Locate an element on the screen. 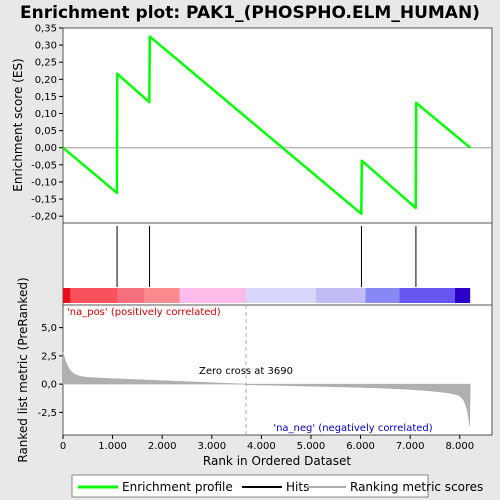 Image resolution: width=500 pixels, height=500 pixels. x-axis-label: Rank in Ordered Dataset is located at coordinates (277, 461).